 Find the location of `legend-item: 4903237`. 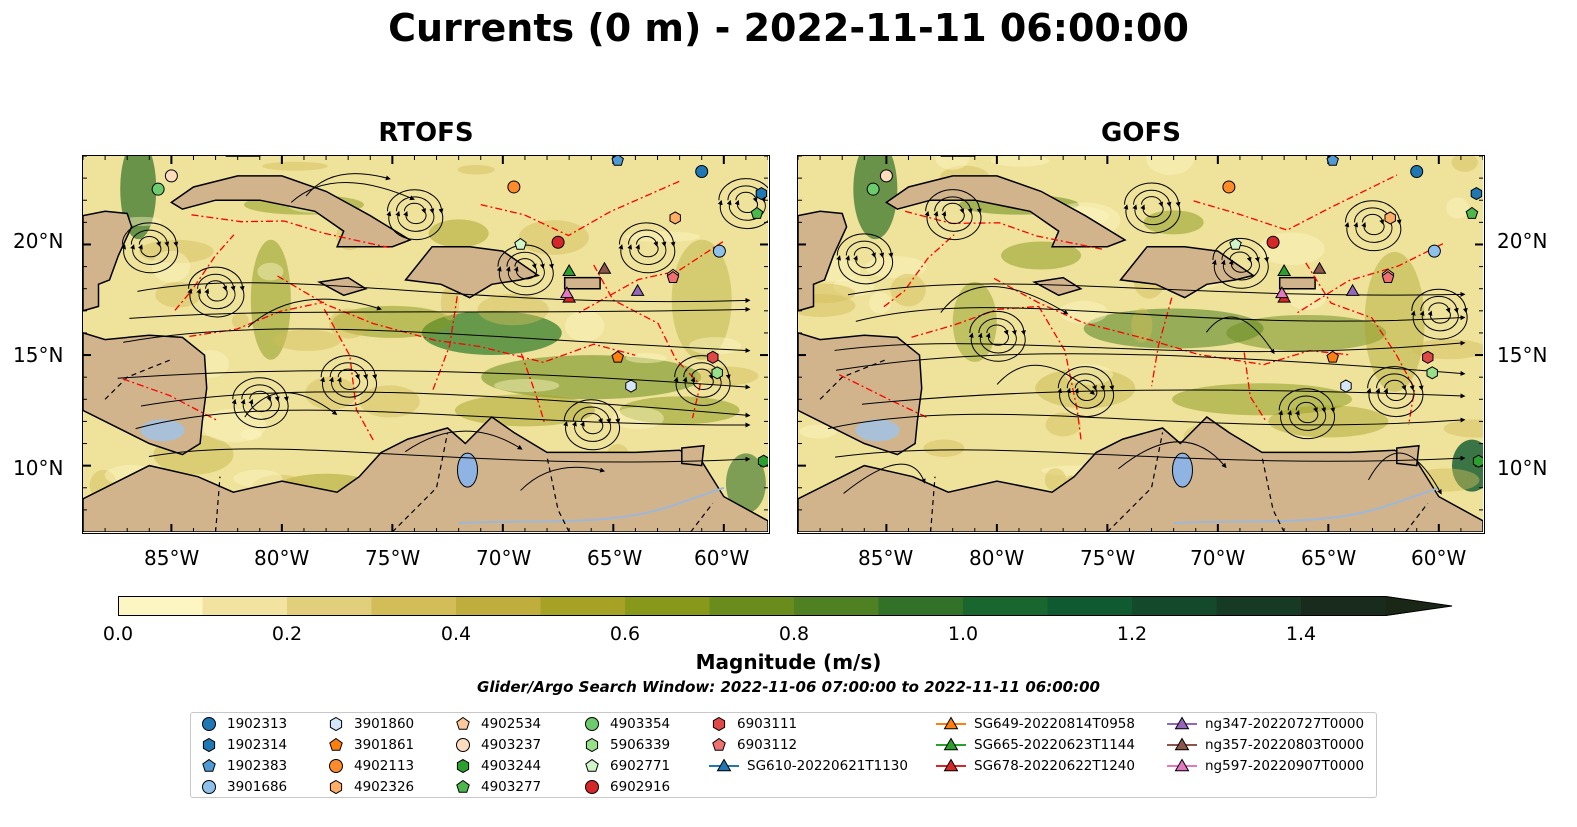

legend-item: 4903237 is located at coordinates (497, 745).